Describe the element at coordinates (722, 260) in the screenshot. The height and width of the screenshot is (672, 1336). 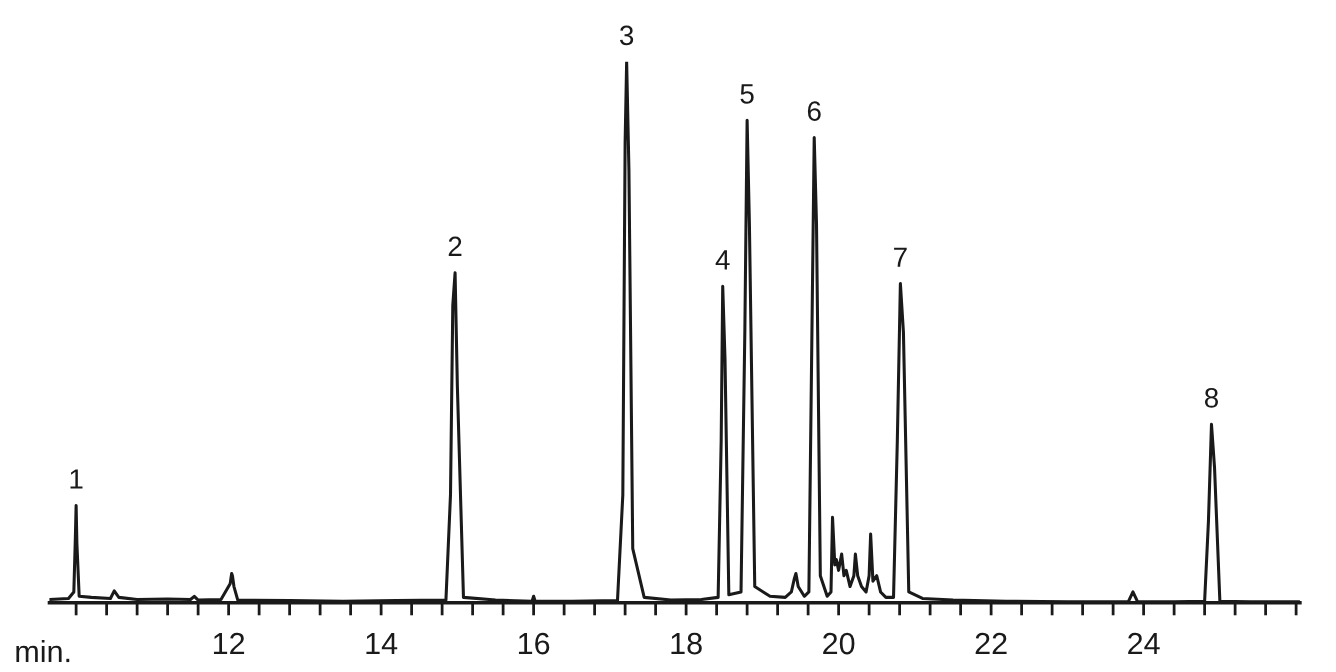
I see `annotation: 4` at that location.